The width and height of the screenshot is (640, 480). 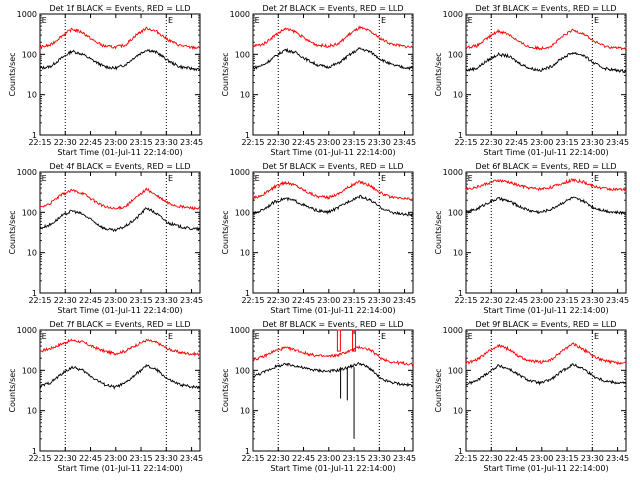 What do you see at coordinates (354, 340) in the screenshot?
I see `lld-burst` at bounding box center [354, 340].